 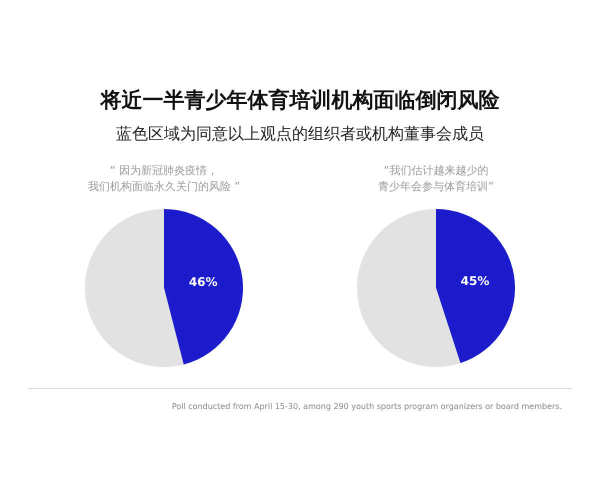 I want to click on data-label: 46%, so click(x=203, y=282).